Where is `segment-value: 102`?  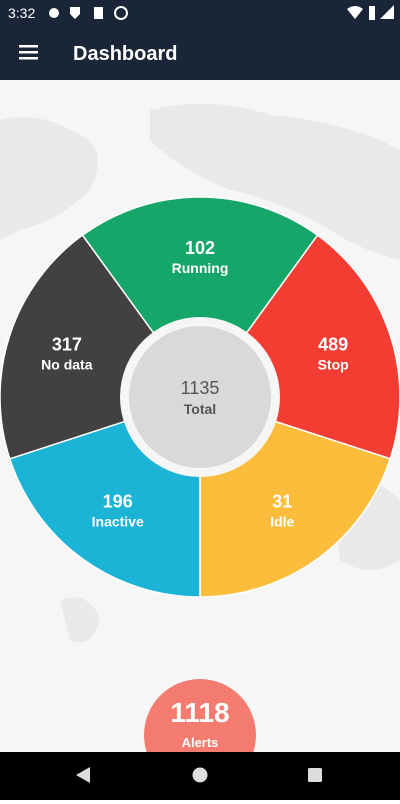 segment-value: 102 is located at coordinates (200, 248).